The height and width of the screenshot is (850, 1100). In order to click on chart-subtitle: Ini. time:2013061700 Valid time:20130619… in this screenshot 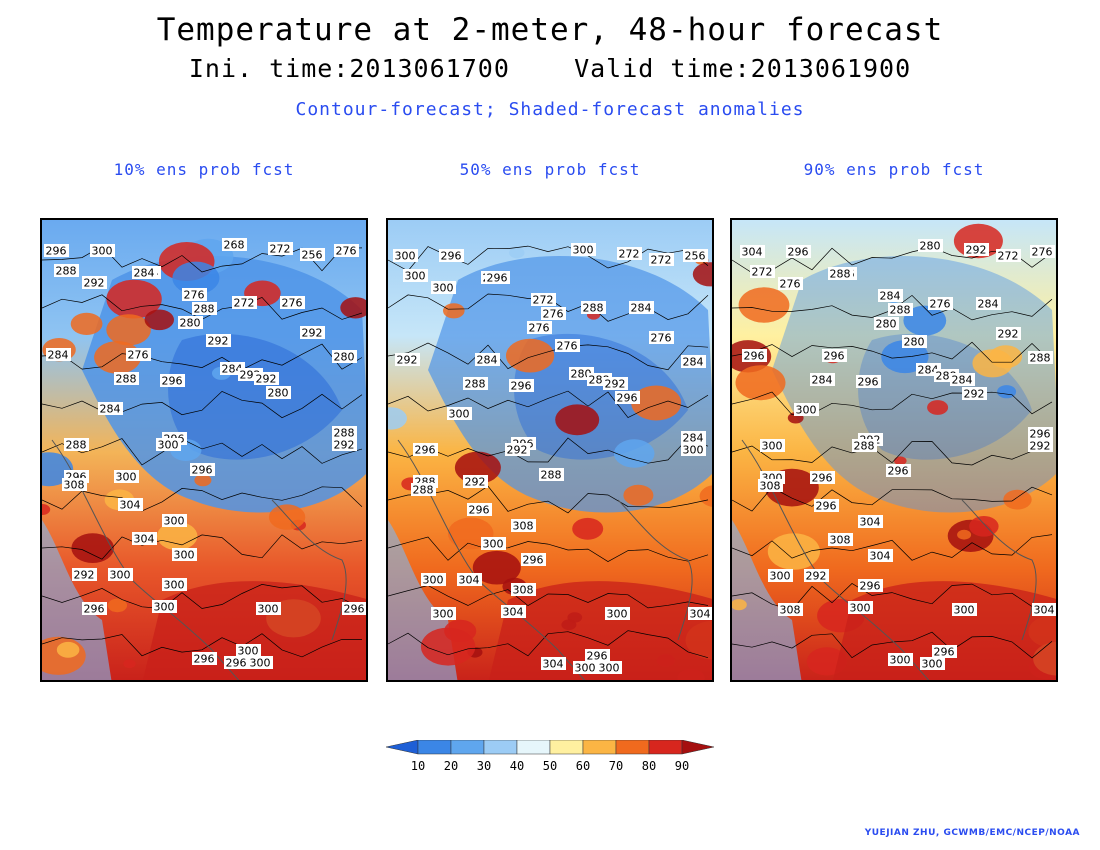, I will do `click(550, 68)`.